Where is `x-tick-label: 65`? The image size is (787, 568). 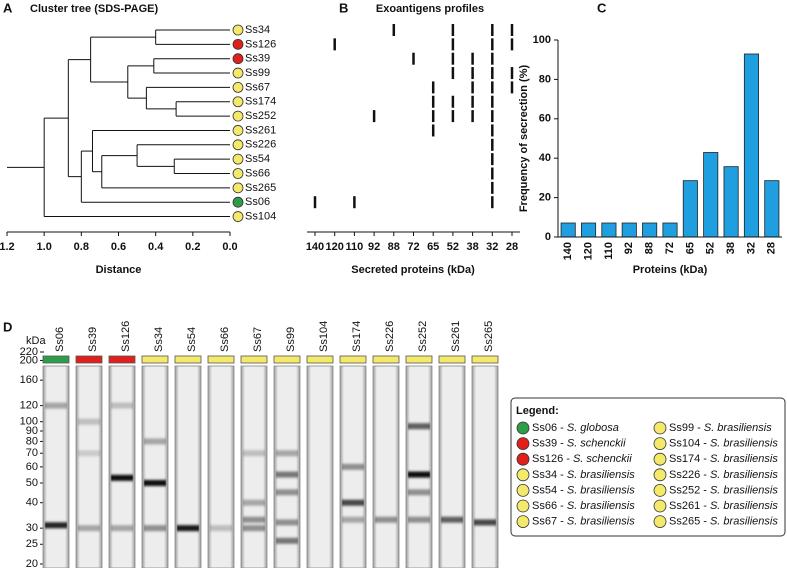 x-tick-label: 65 is located at coordinates (433, 247).